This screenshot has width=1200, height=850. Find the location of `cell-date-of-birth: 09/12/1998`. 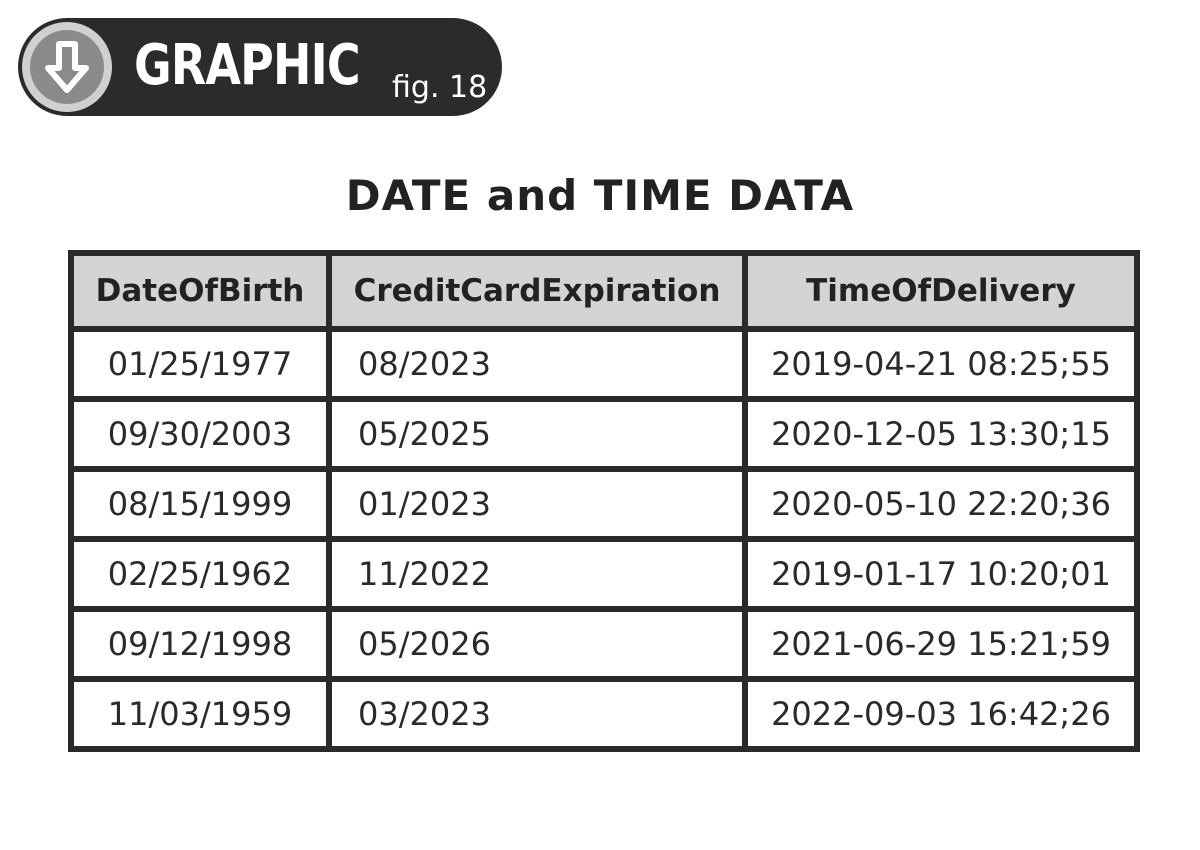

cell-date-of-birth: 09/12/1998 is located at coordinates (200, 644).